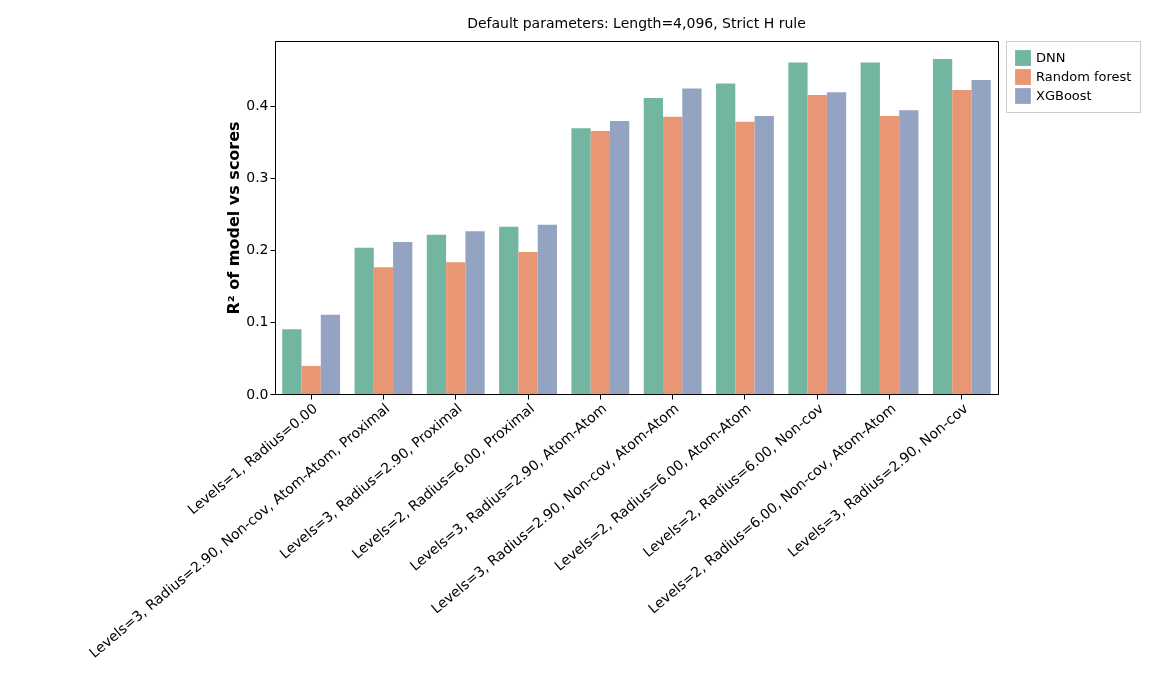 This screenshot has width=1168, height=693. What do you see at coordinates (1084, 76) in the screenshot?
I see `legend-label: Random forest` at bounding box center [1084, 76].